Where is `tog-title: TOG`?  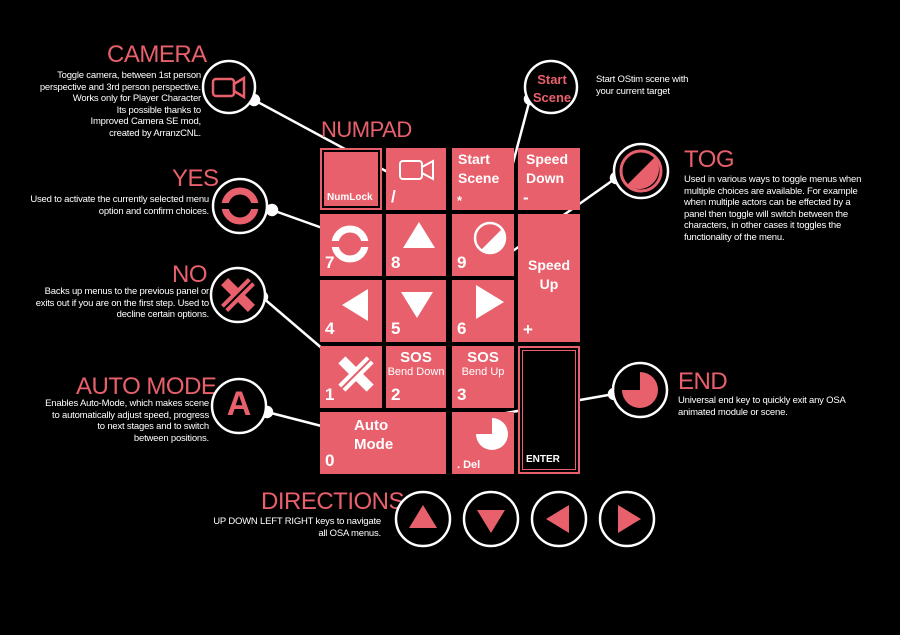 tog-title: TOG is located at coordinates (709, 159).